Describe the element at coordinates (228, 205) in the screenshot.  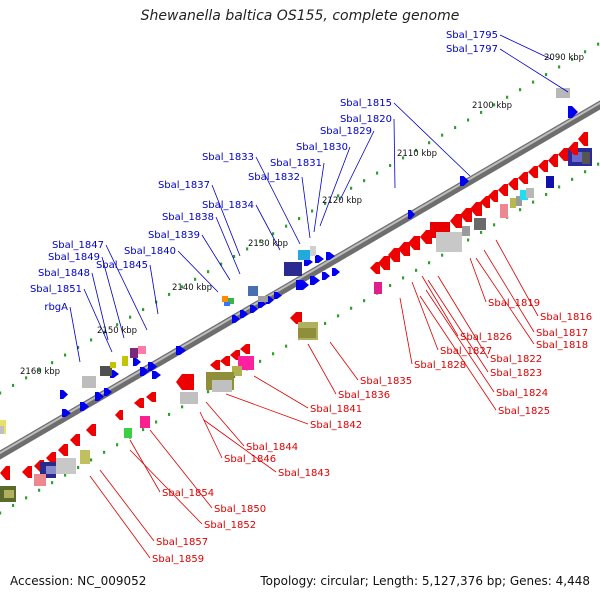
I see `forward-gene-label: Sbal_1834` at that location.